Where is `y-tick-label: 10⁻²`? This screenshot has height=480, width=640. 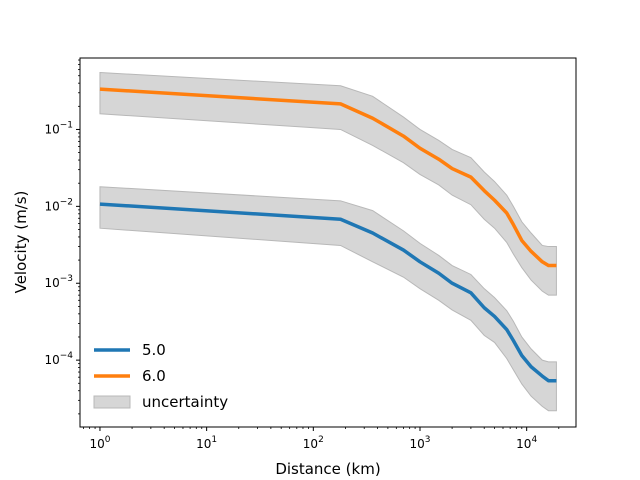
y-tick-label: 10⁻² is located at coordinates (58, 205).